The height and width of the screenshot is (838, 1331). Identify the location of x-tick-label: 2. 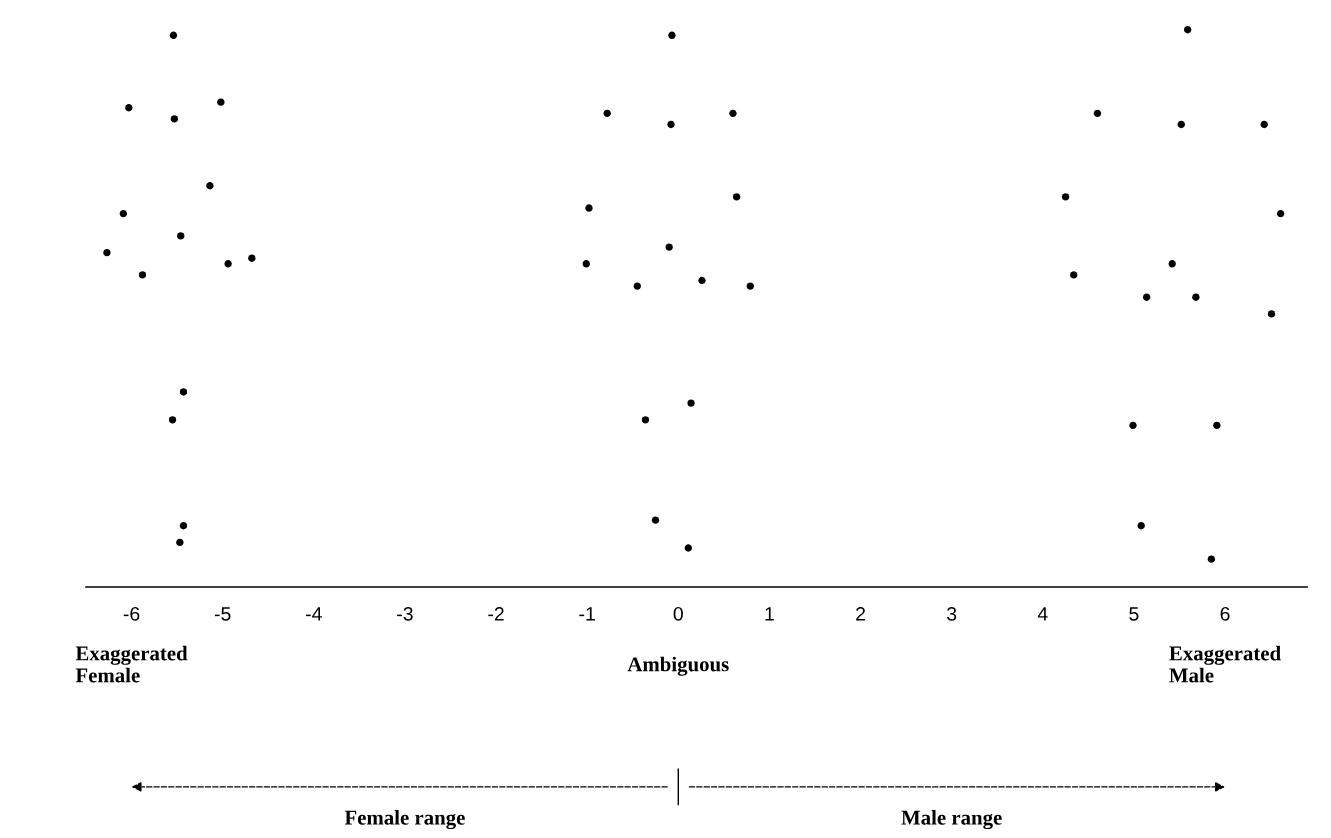
(860, 613).